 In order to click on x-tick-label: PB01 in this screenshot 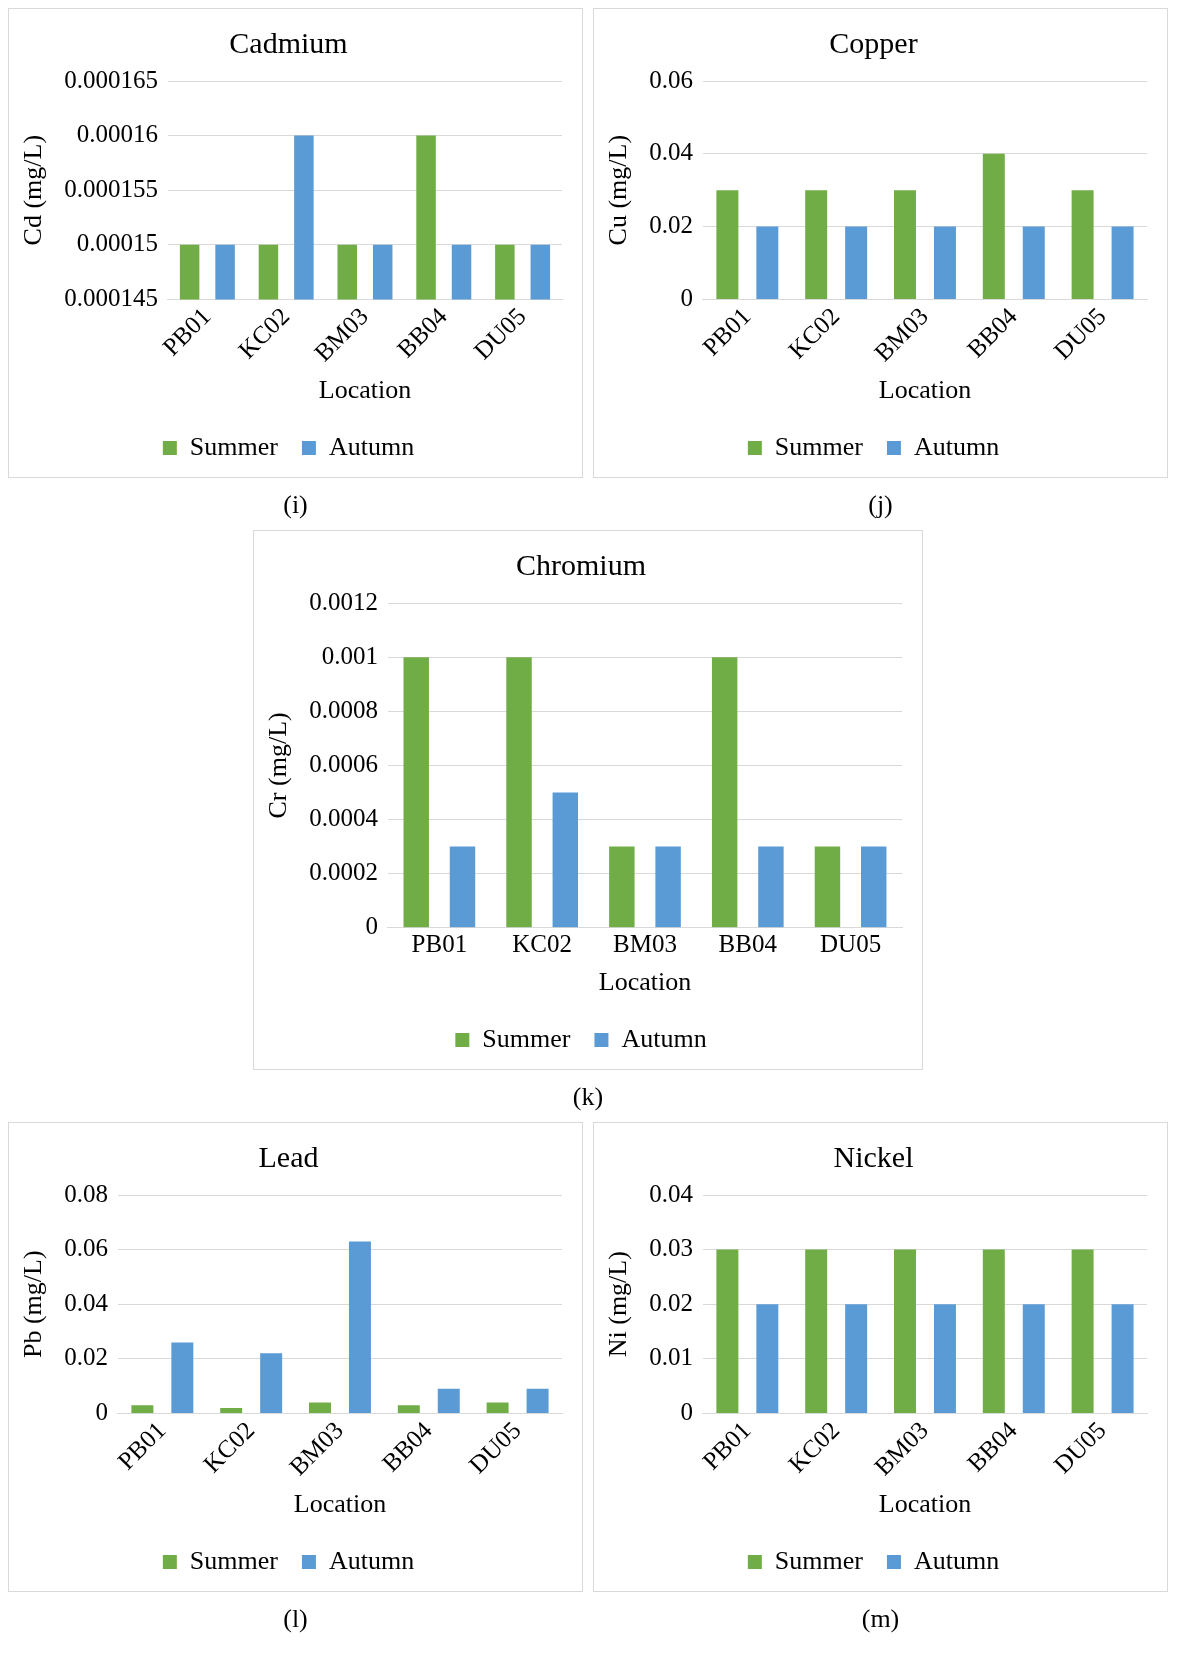, I will do `click(439, 944)`.